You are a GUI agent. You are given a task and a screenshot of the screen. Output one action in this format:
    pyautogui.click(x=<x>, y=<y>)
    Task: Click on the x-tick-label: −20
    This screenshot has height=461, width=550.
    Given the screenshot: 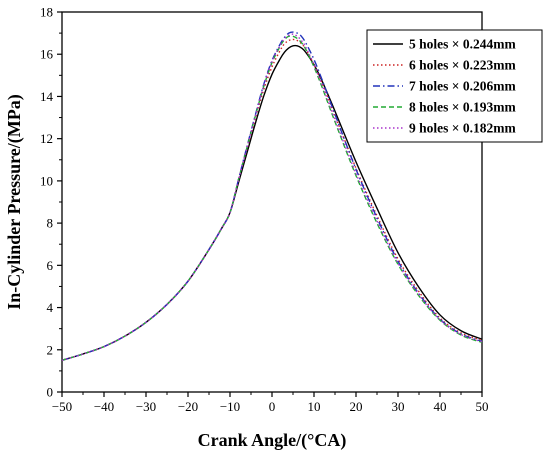 What is the action you would take?
    pyautogui.click(x=188, y=406)
    